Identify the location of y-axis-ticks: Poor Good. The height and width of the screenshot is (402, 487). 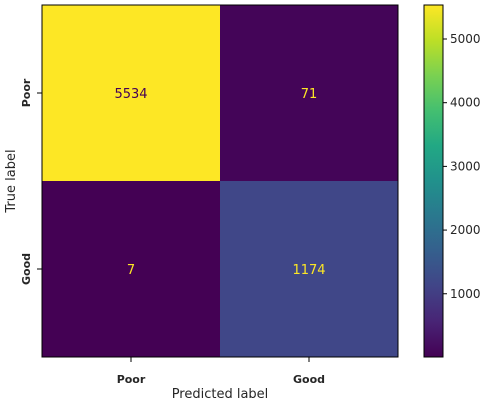
(31, 181).